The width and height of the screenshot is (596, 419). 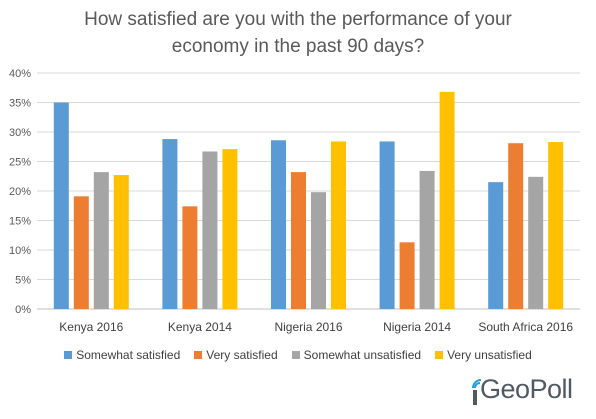 What do you see at coordinates (23, 310) in the screenshot?
I see `y-tick-label: 0%` at bounding box center [23, 310].